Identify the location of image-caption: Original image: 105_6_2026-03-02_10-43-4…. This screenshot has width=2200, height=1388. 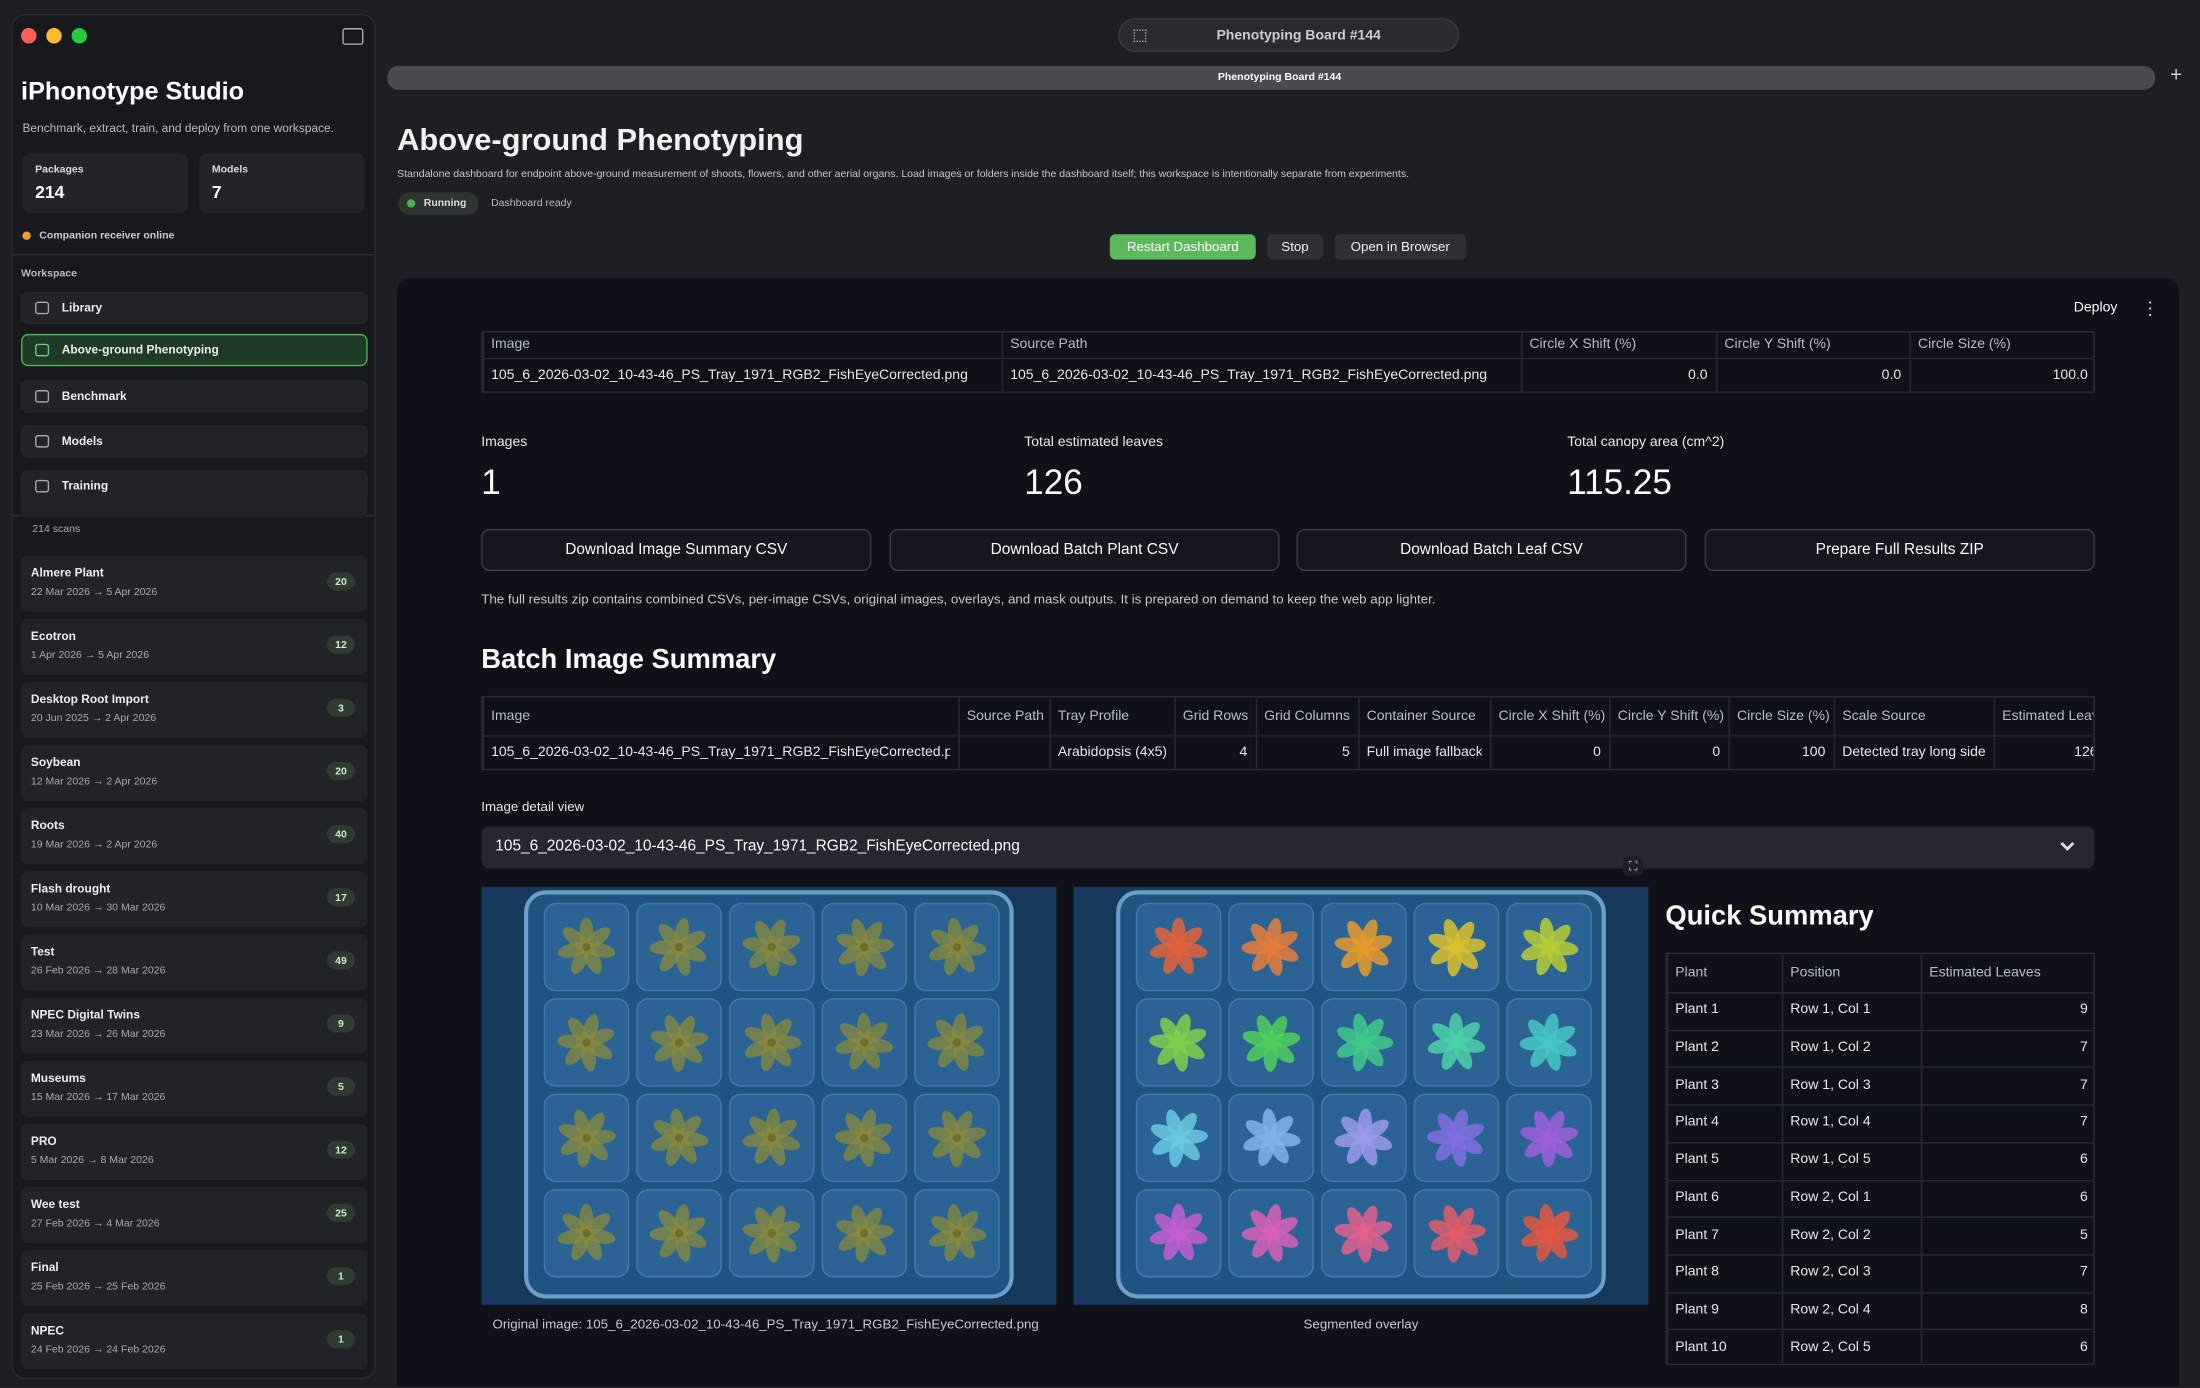
(765, 1326).